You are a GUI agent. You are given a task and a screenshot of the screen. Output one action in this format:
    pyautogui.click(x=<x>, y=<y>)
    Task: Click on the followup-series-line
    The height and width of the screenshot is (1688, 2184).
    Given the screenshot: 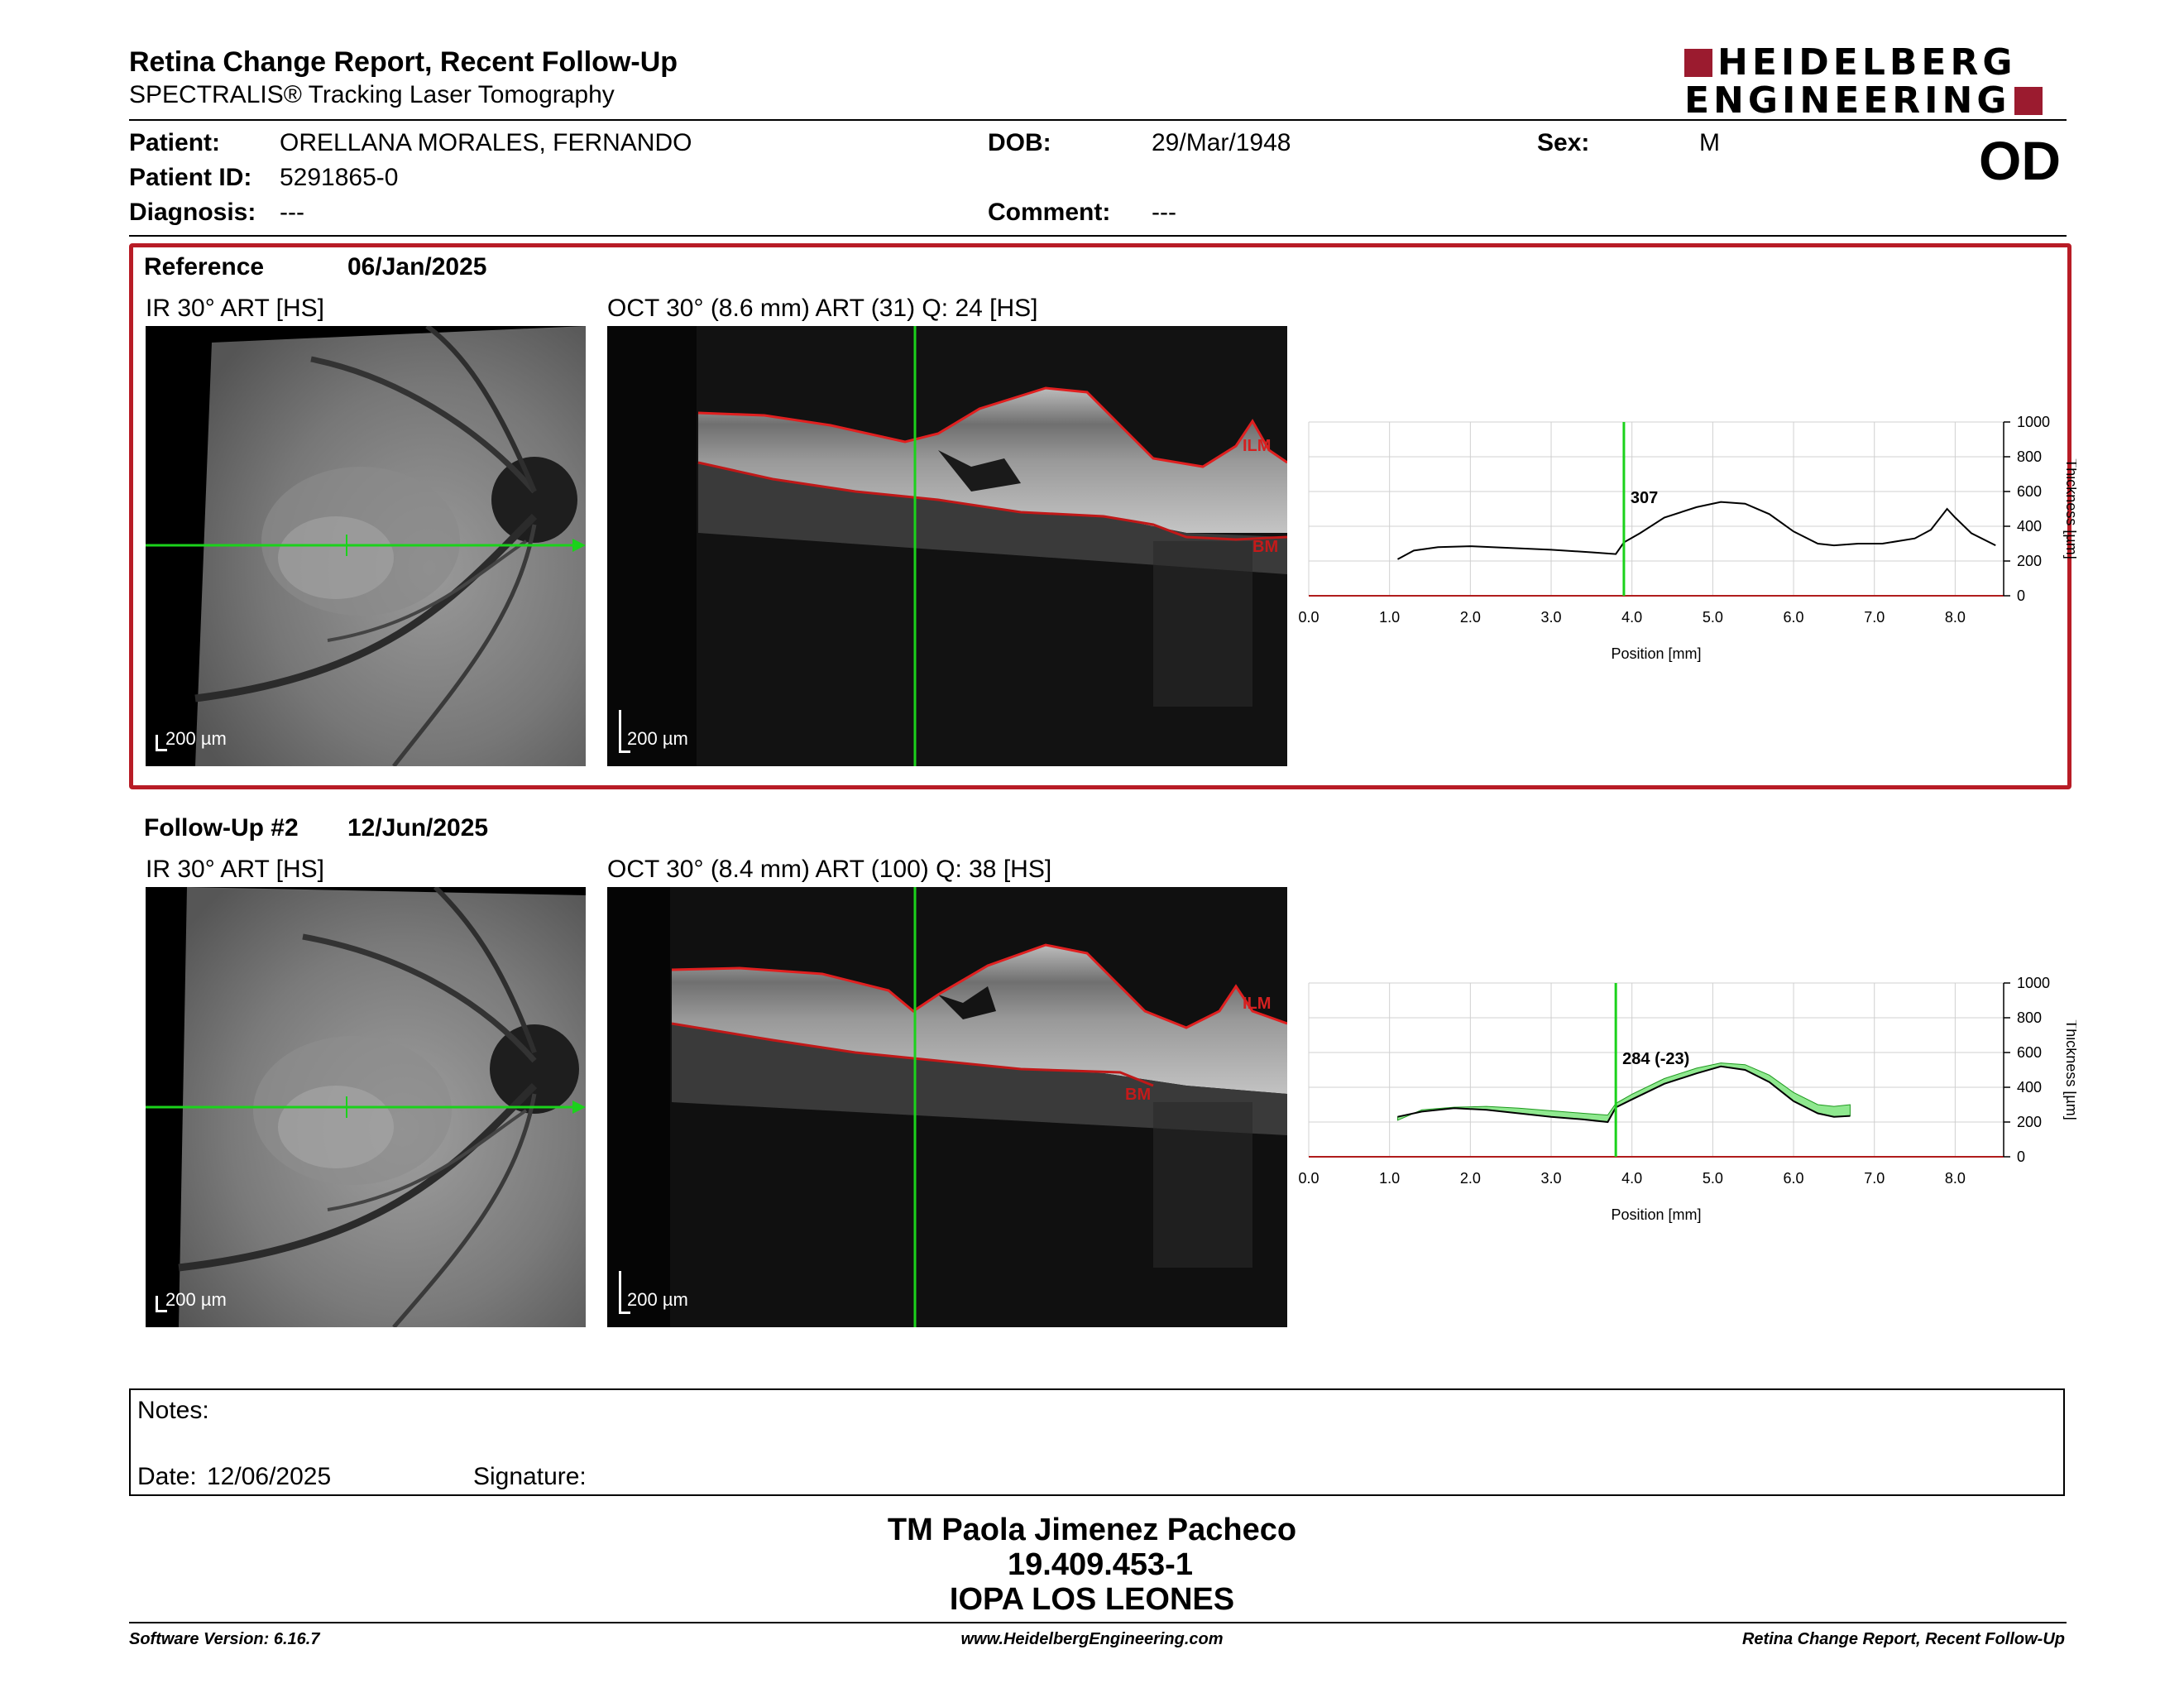 What is the action you would take?
    pyautogui.click(x=1624, y=1094)
    